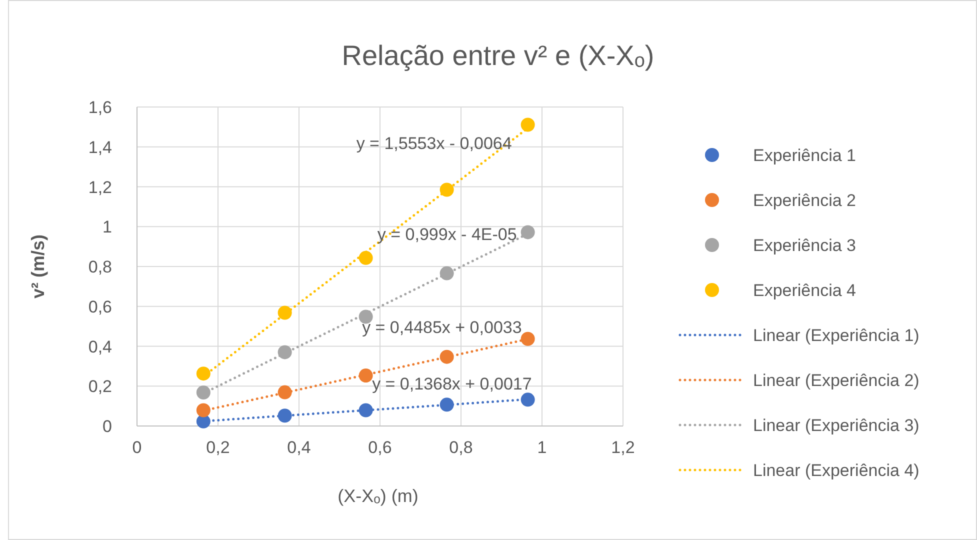 The image size is (977, 540). What do you see at coordinates (218, 447) in the screenshot?
I see `x-tick-label: 0,2` at bounding box center [218, 447].